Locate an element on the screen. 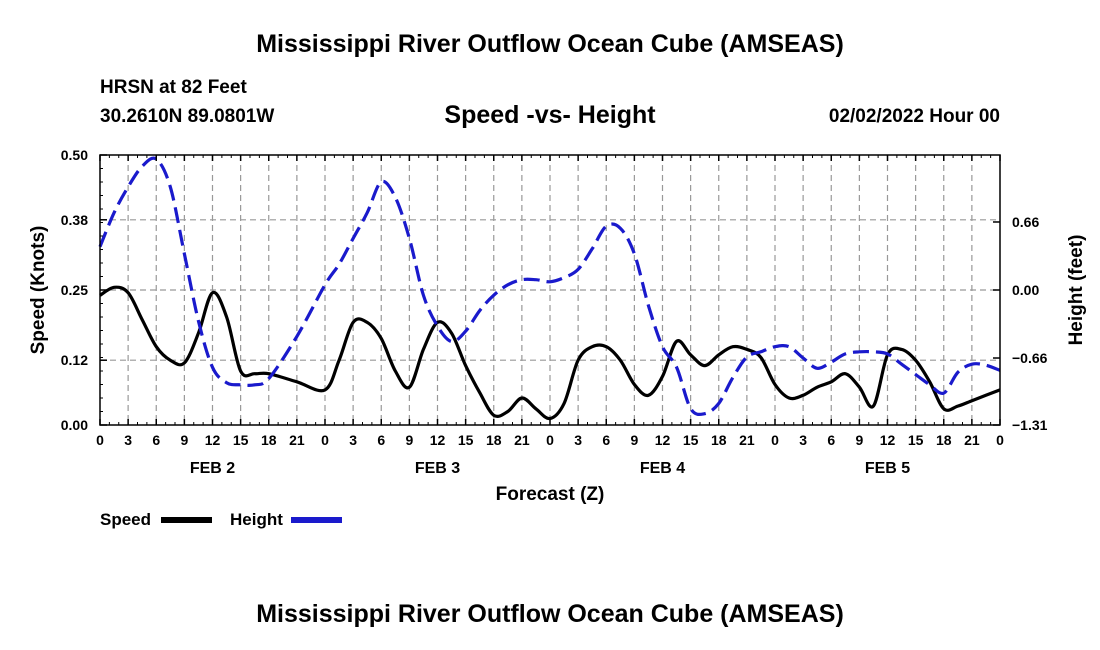  y-tick-label-left: 0.00 is located at coordinates (74, 425).